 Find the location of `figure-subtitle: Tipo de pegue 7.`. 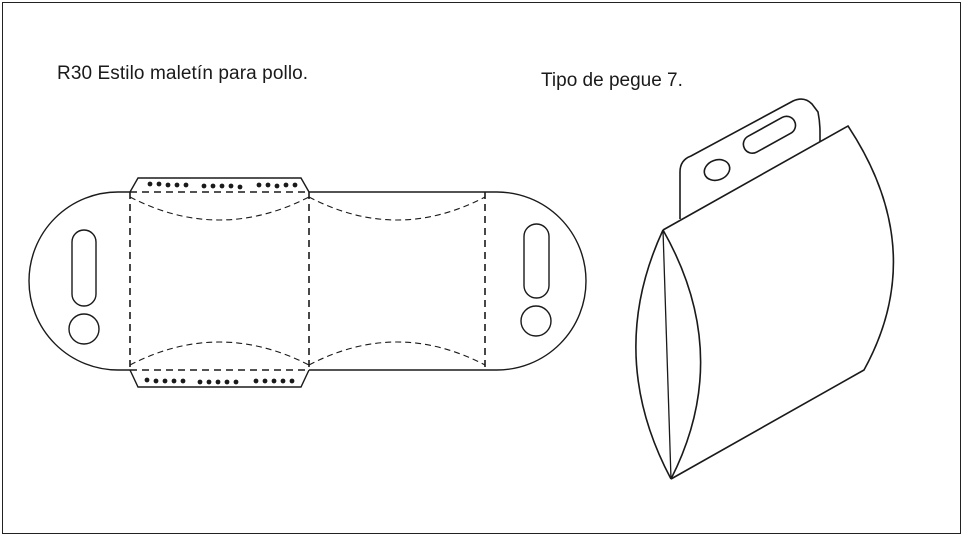

figure-subtitle: Tipo de pegue 7. is located at coordinates (612, 80).